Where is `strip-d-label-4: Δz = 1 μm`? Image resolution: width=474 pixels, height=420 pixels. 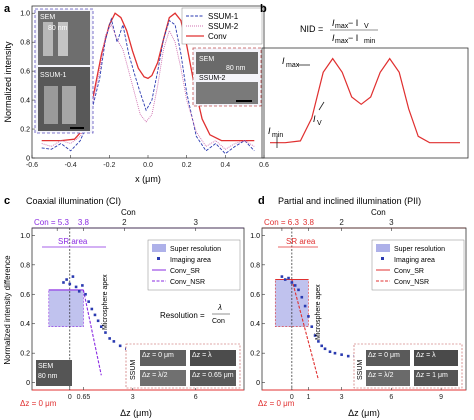
strip-d-label-4: Δz = 1 μm is located at coordinates (432, 375).